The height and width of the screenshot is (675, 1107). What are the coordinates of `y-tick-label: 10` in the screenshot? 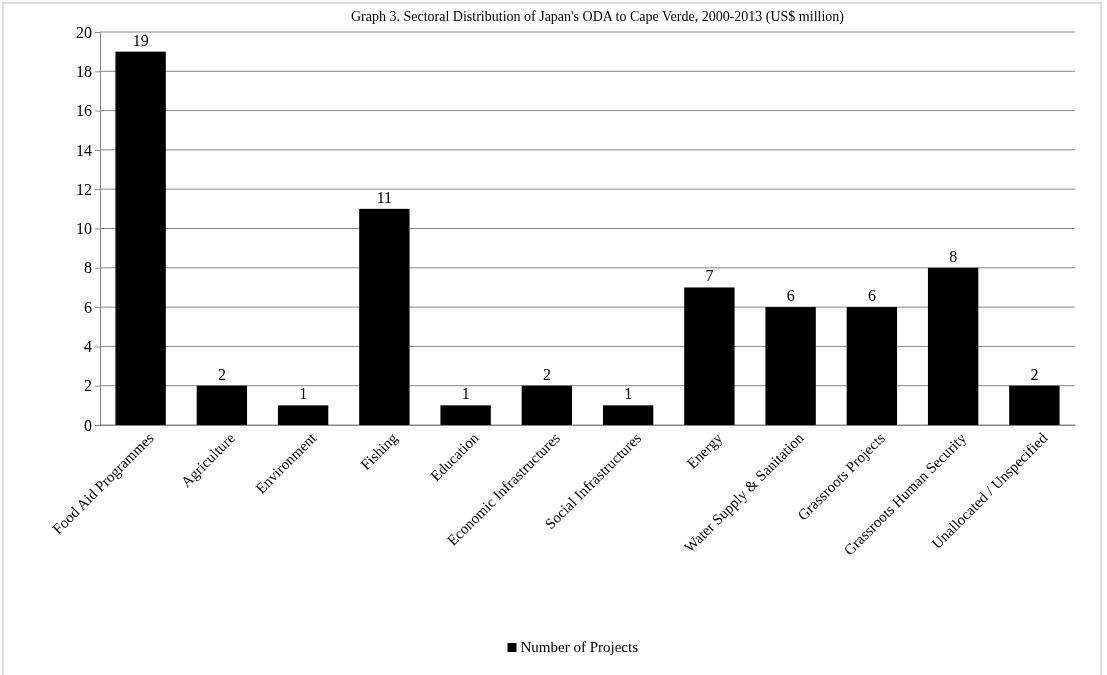 It's located at (84, 229).